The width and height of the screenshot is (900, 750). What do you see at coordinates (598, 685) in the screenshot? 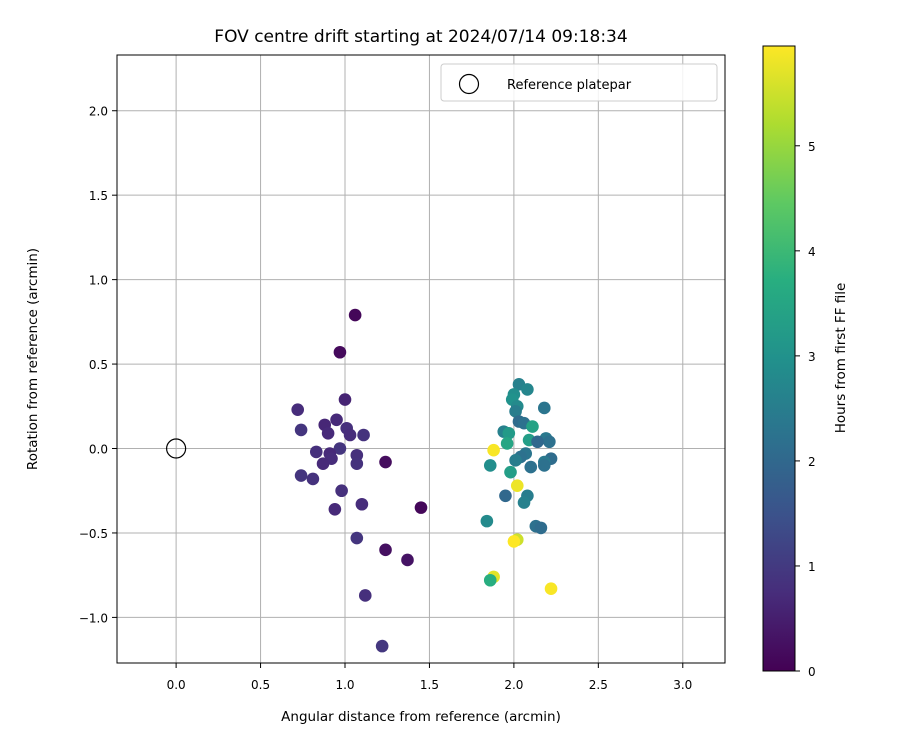
I see `x-tick-label: 2.5` at bounding box center [598, 685].